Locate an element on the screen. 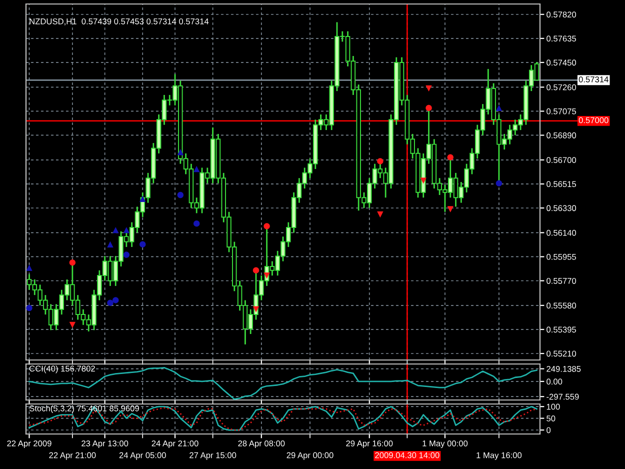  x-tick-label: 28 Apr 08:00 is located at coordinates (261, 444).